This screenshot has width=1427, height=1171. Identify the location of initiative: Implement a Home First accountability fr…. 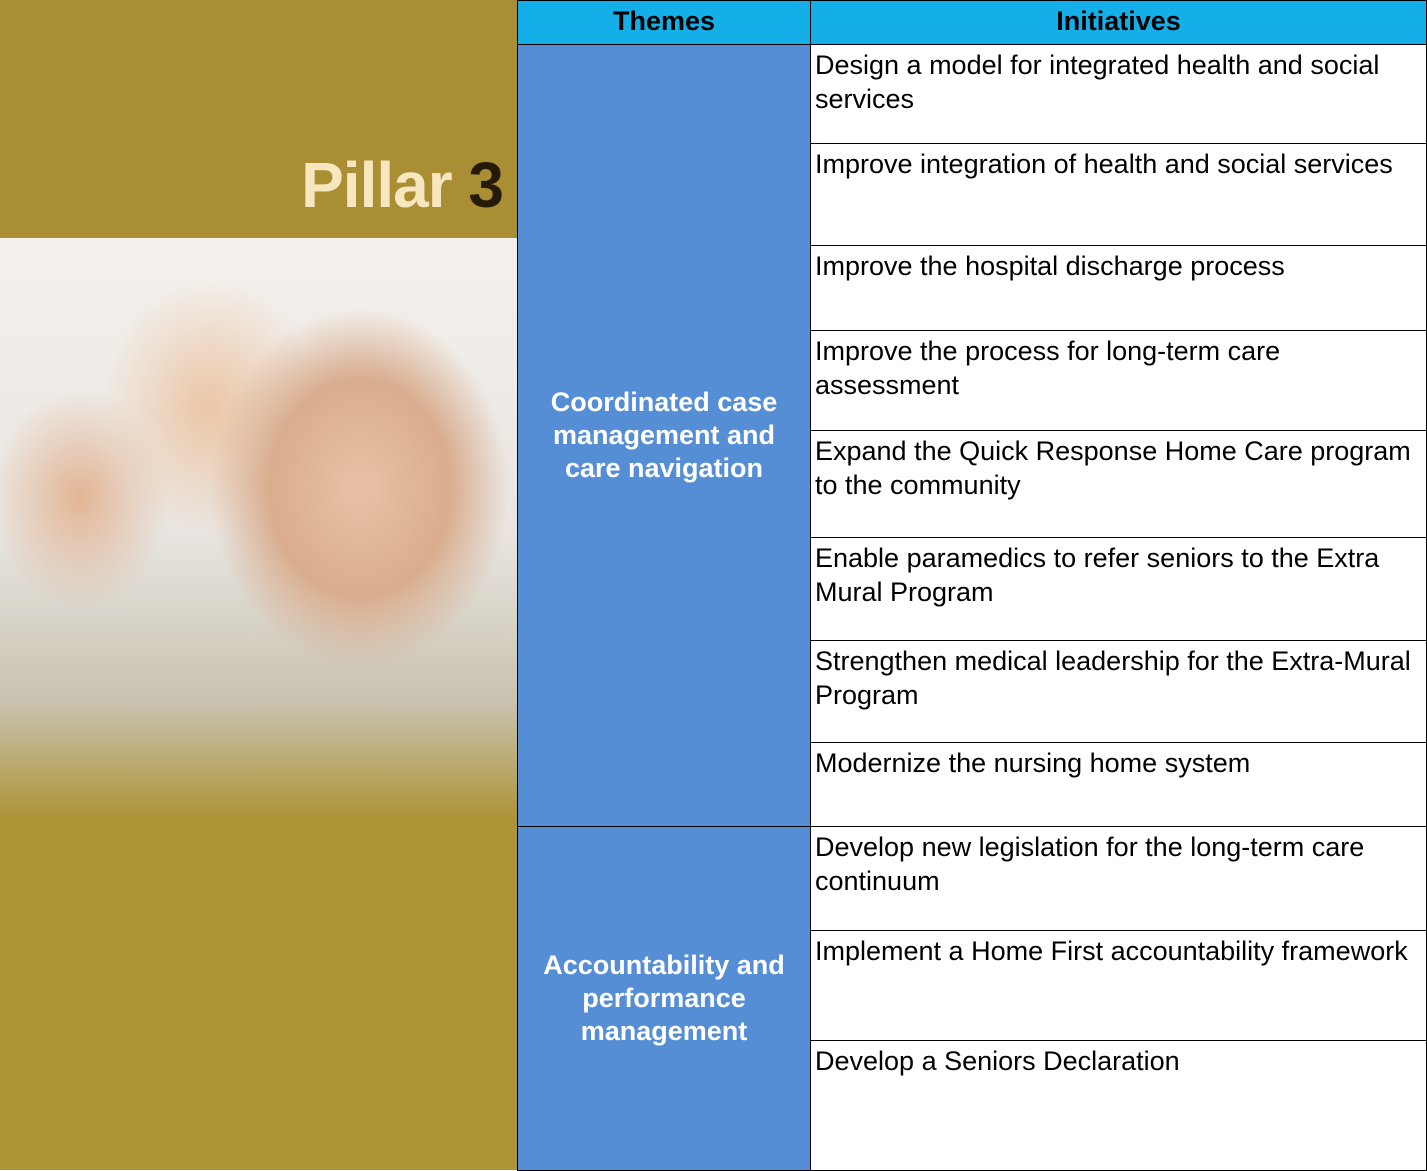
(1118, 985).